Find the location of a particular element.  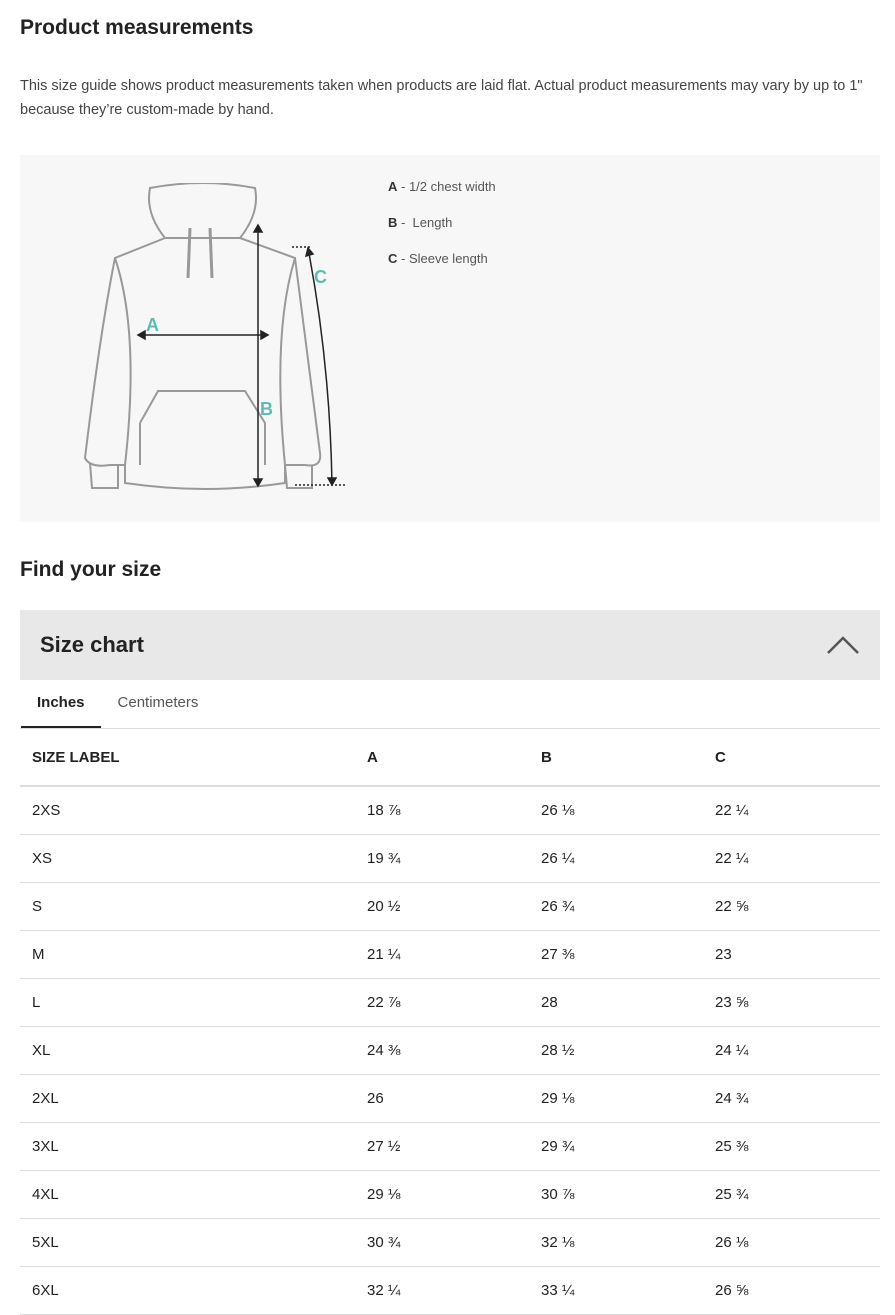

chevron-up-icon is located at coordinates (843, 645).